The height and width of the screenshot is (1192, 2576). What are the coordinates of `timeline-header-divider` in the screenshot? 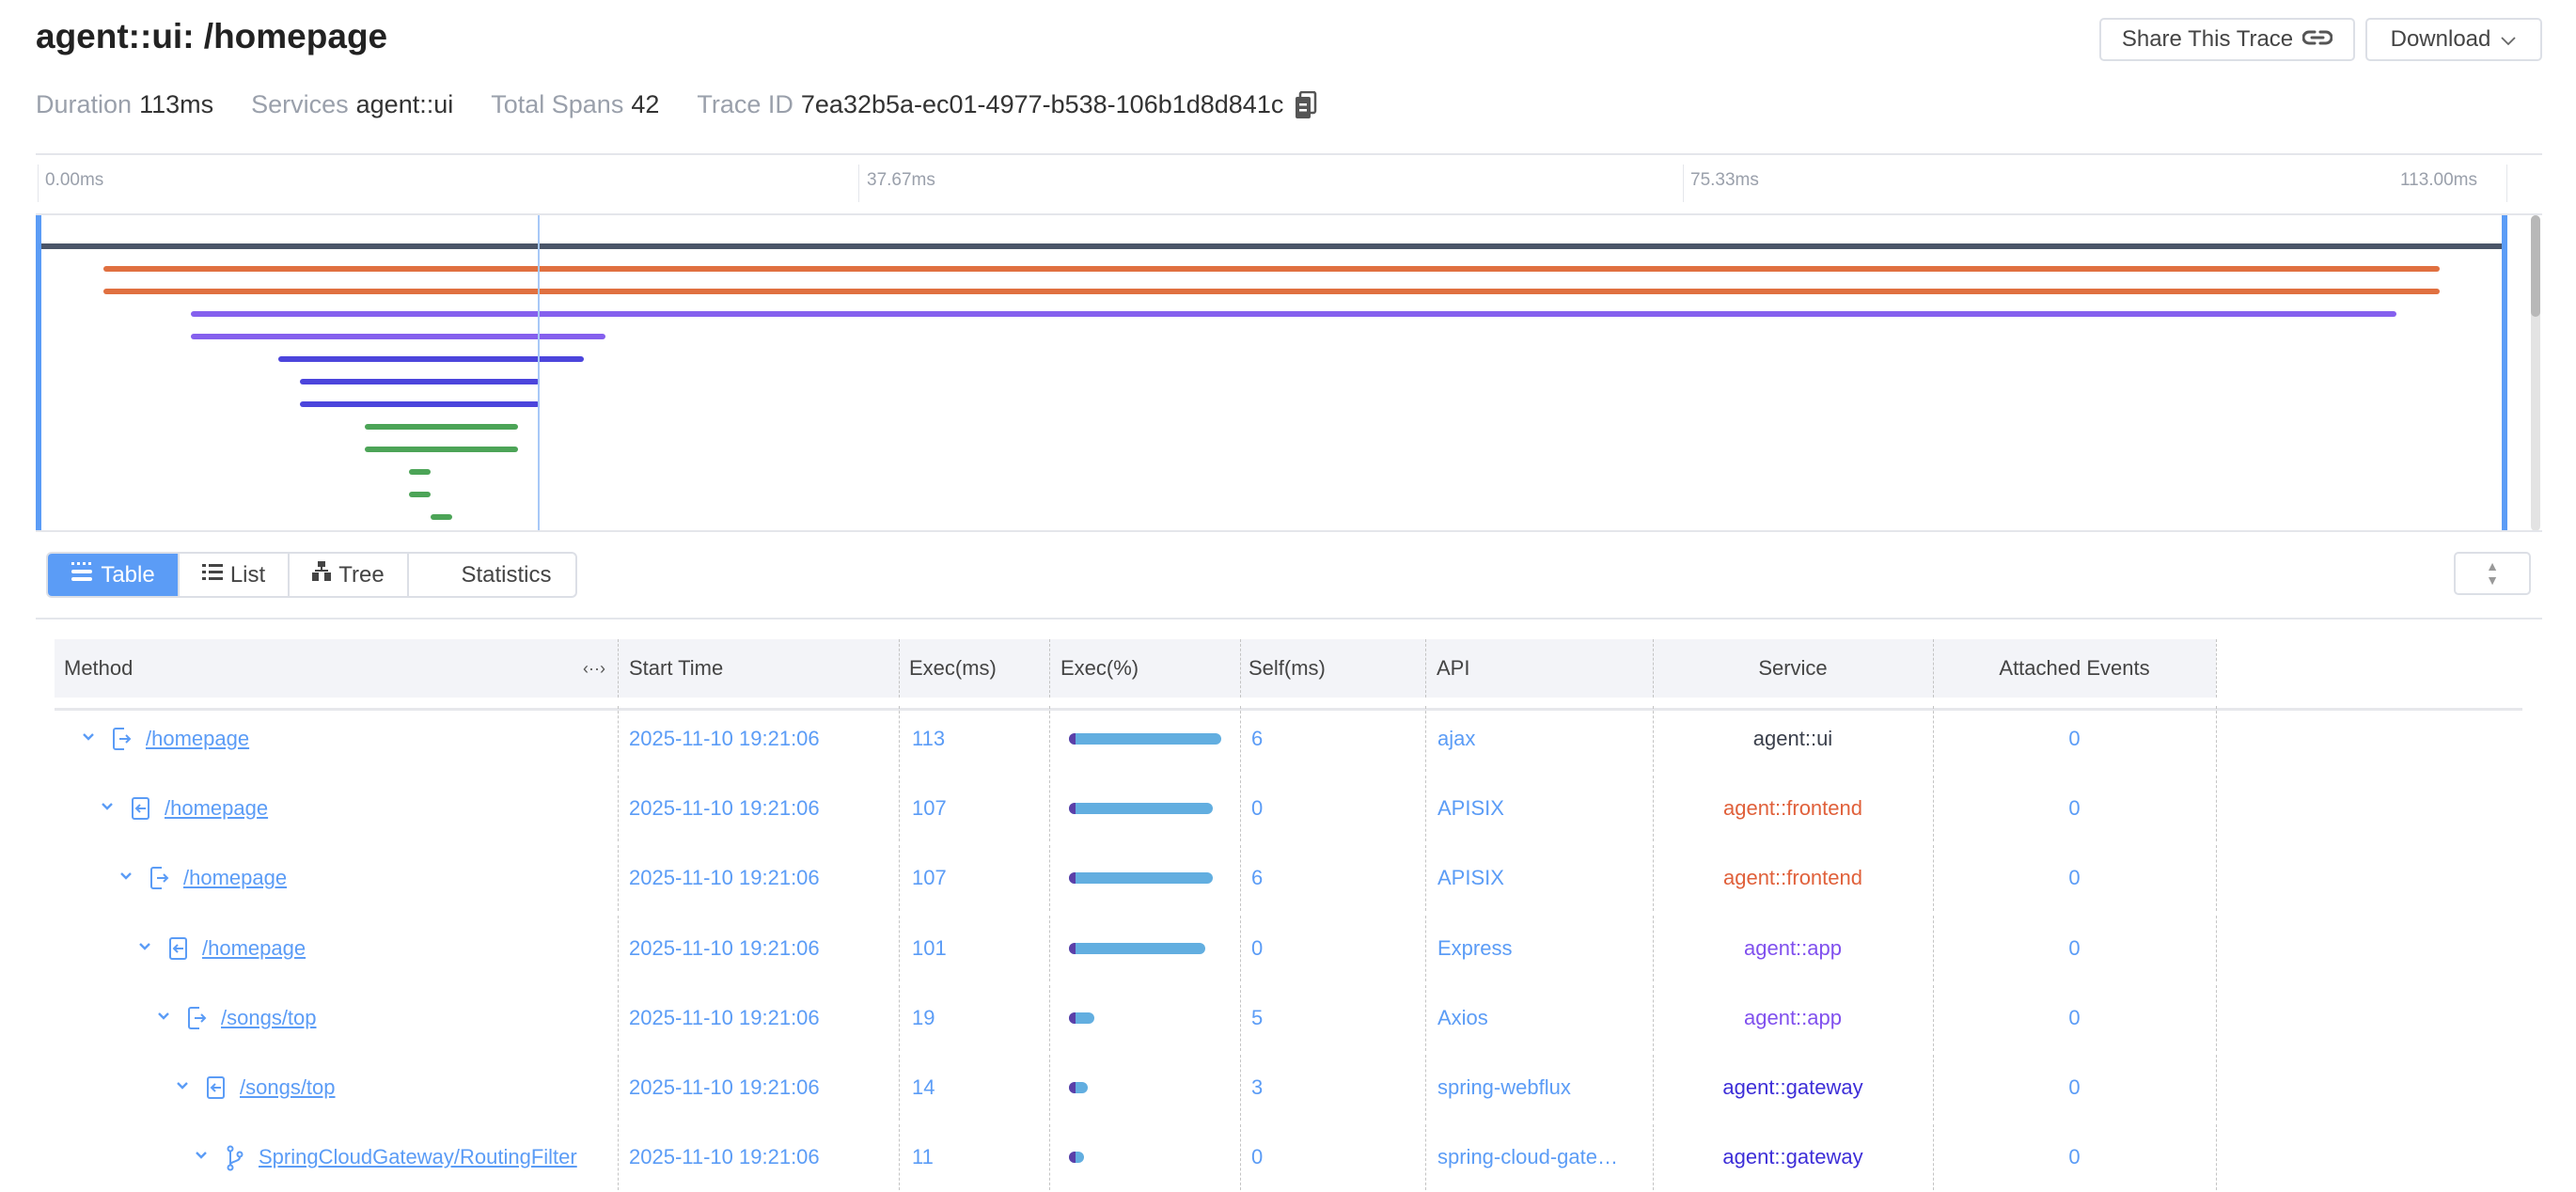 It's located at (1289, 214).